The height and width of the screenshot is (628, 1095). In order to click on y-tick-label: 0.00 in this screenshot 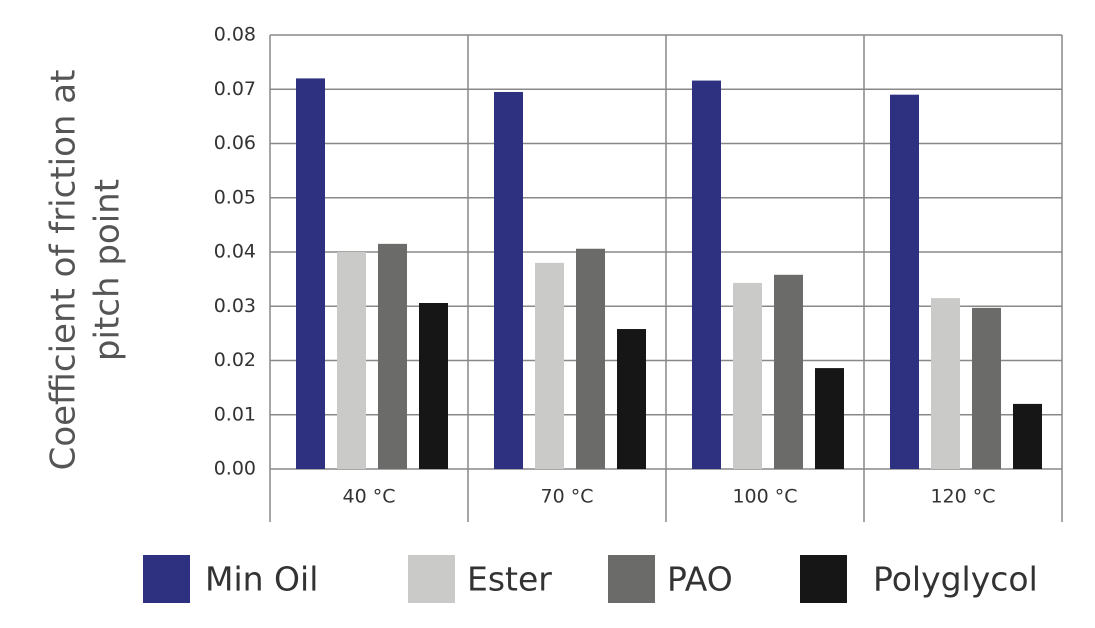, I will do `click(235, 469)`.